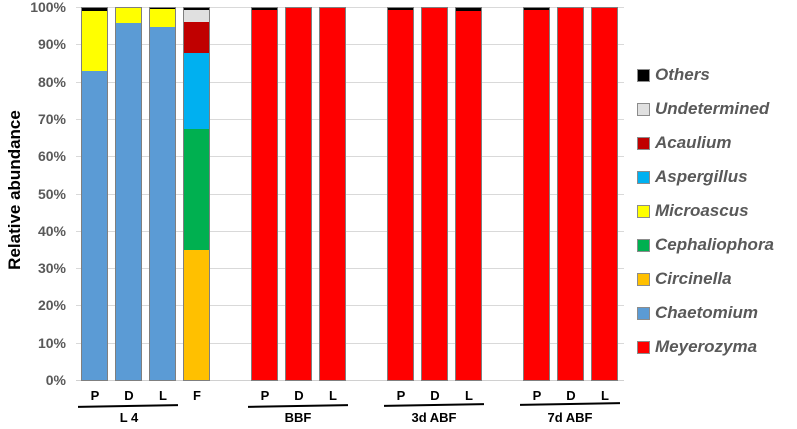  What do you see at coordinates (51, 230) in the screenshot?
I see `y-tick-label: 40%` at bounding box center [51, 230].